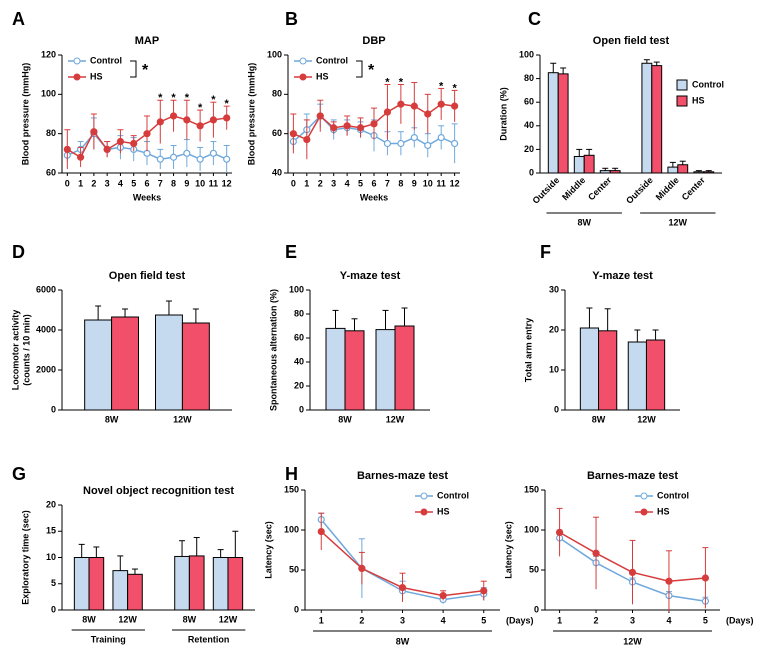  Describe the element at coordinates (678, 222) in the screenshot. I see `group-label: 12W` at that location.